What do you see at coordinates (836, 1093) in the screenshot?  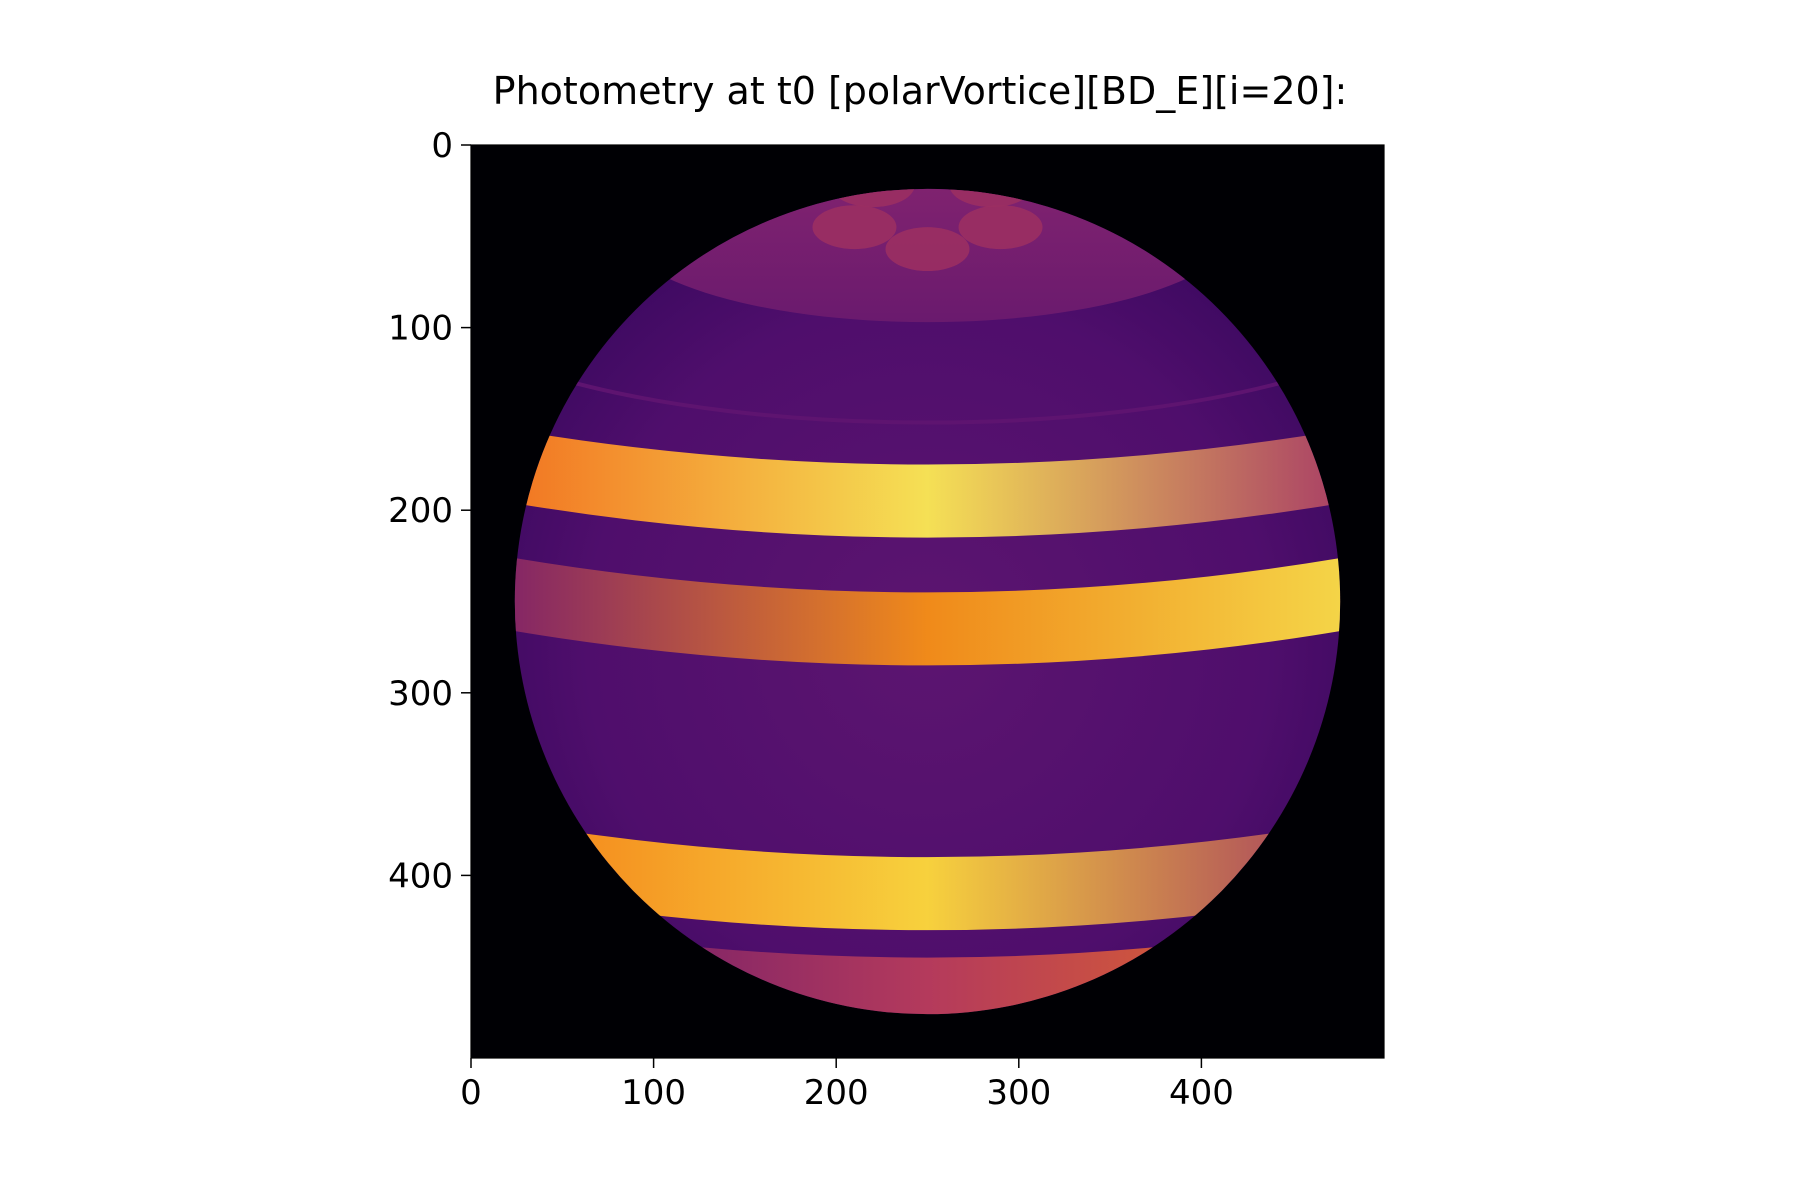 I see `x-tick-label: 200` at bounding box center [836, 1093].